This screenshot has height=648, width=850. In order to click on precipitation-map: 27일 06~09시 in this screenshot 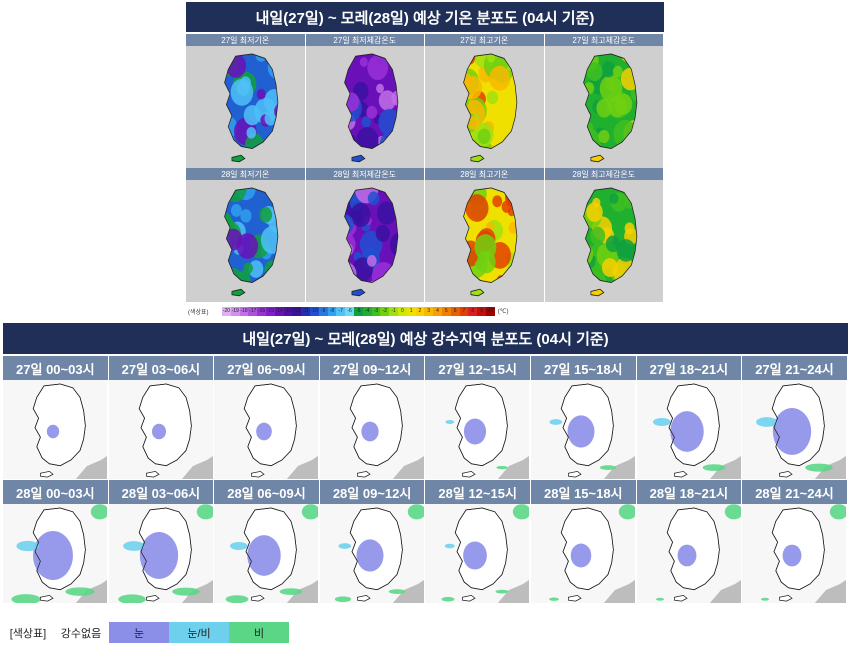, I will do `click(267, 418)`.